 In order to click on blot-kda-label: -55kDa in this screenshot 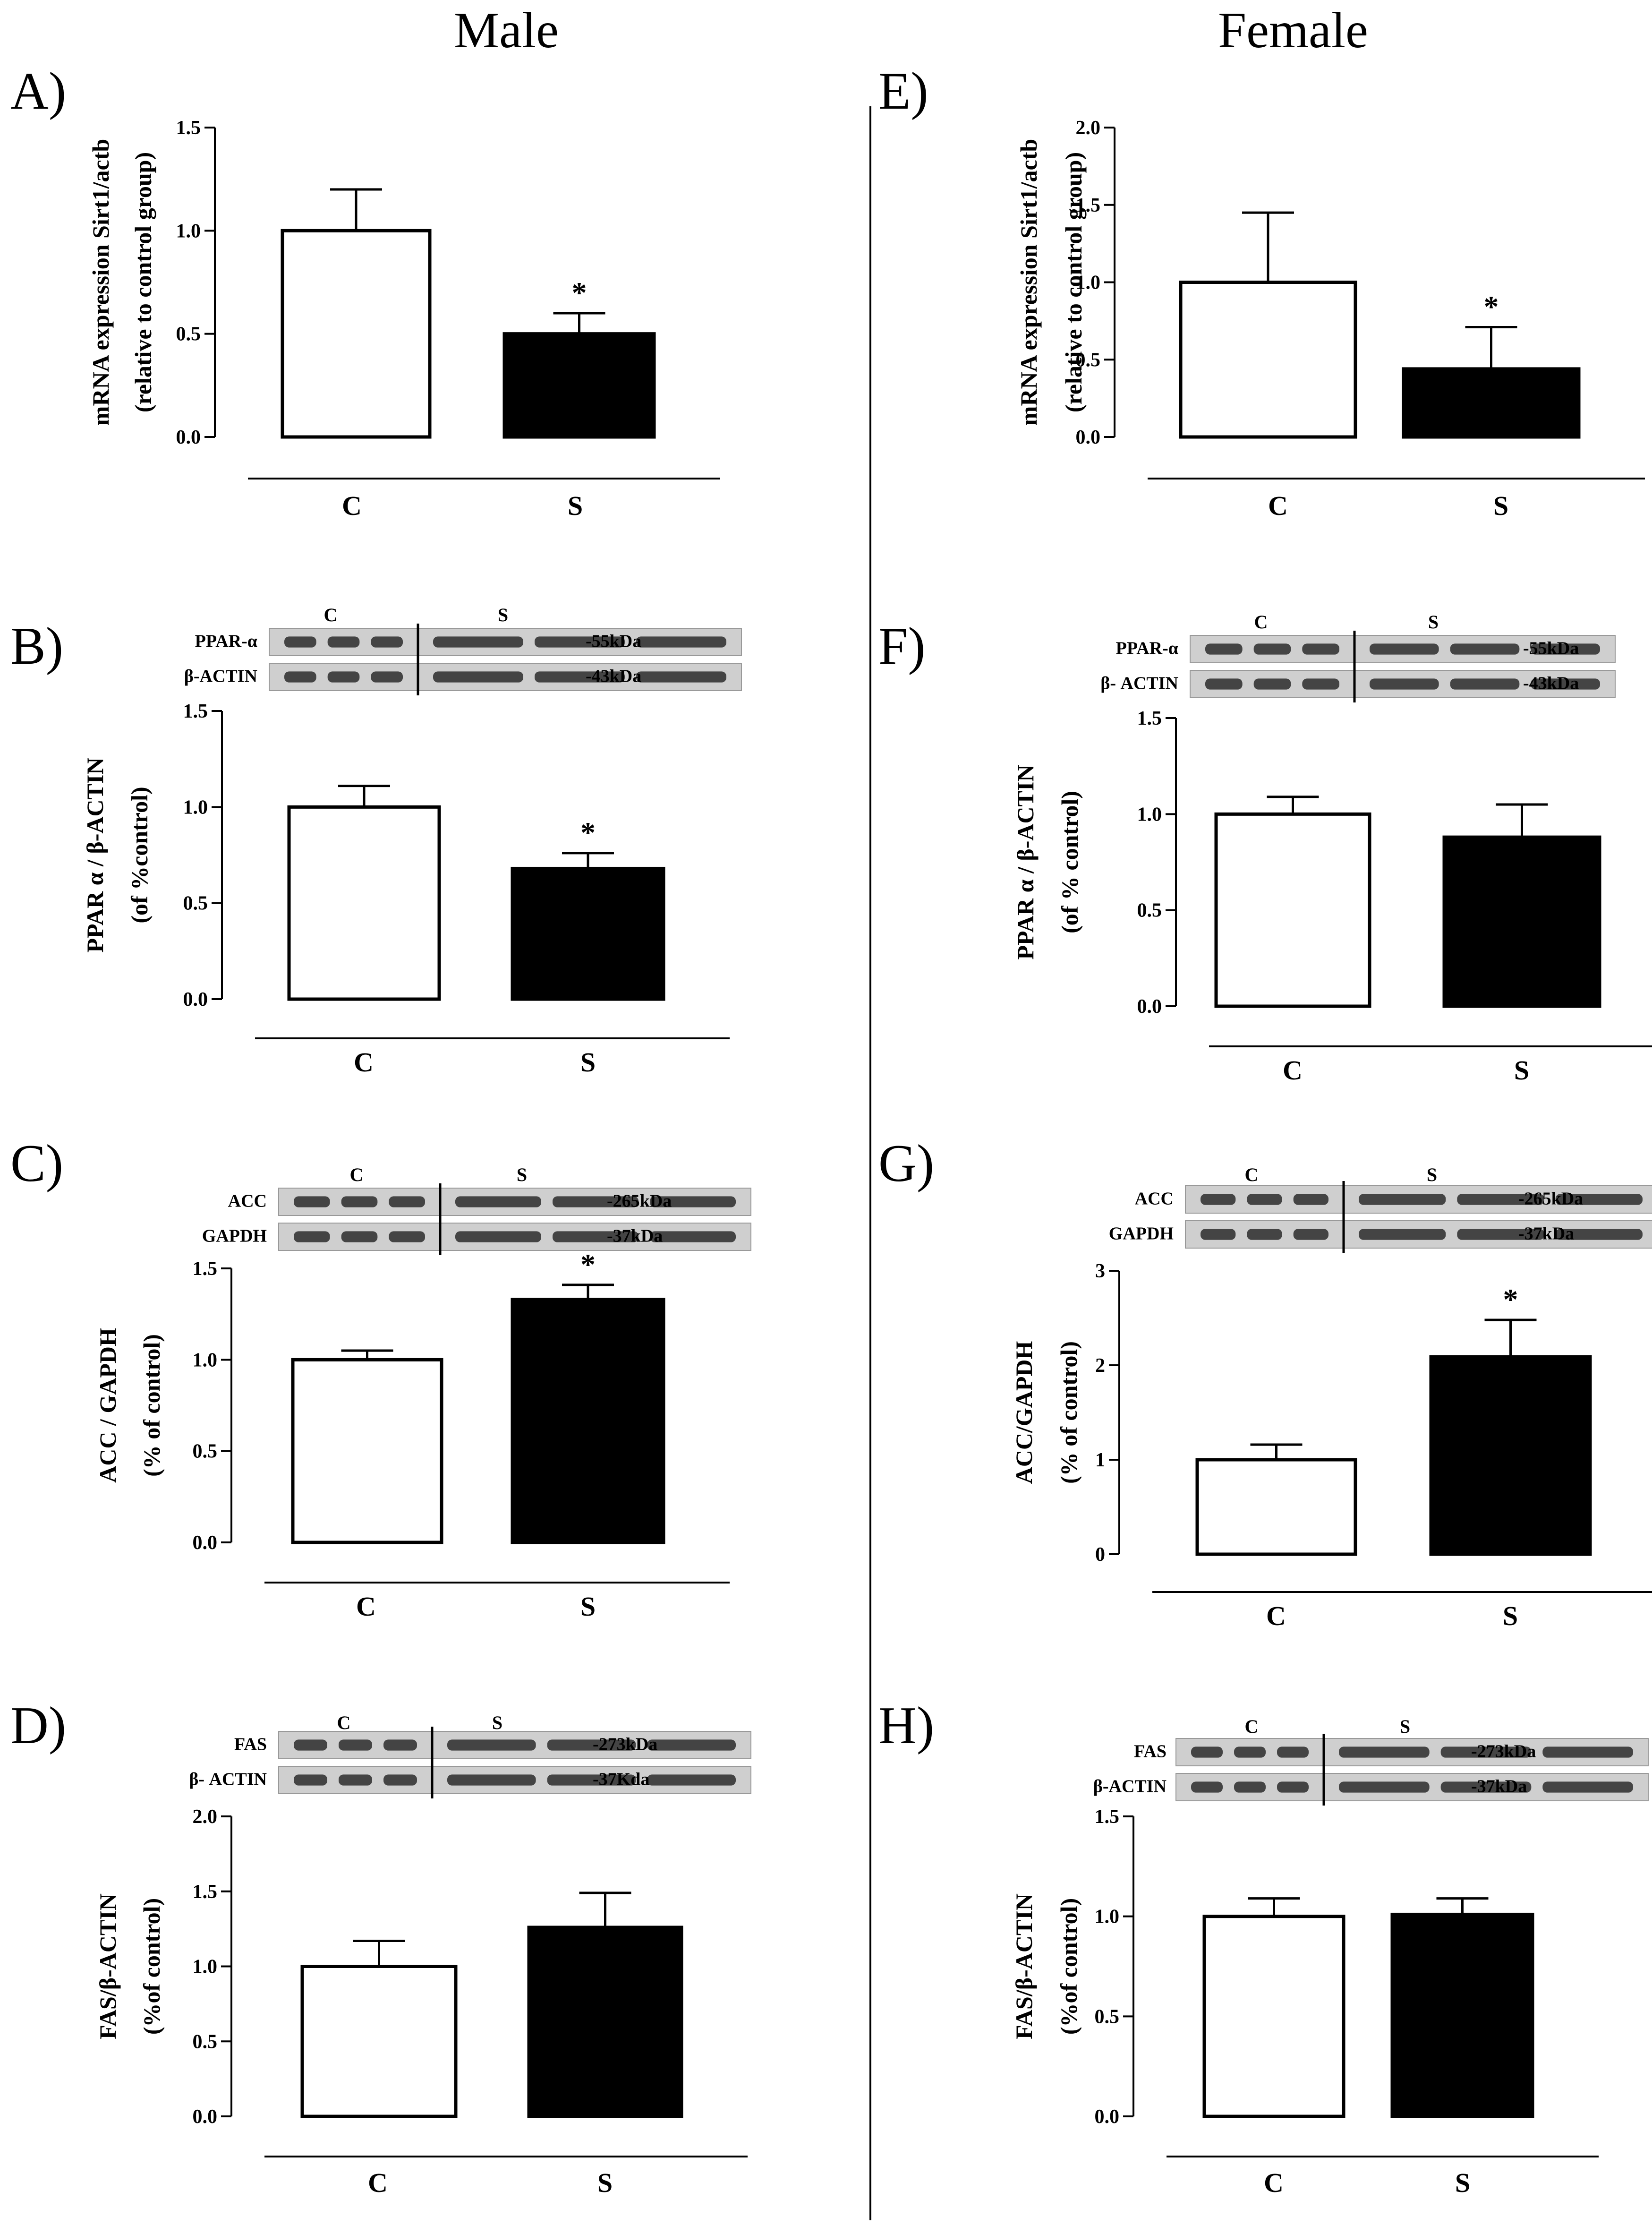, I will do `click(614, 641)`.